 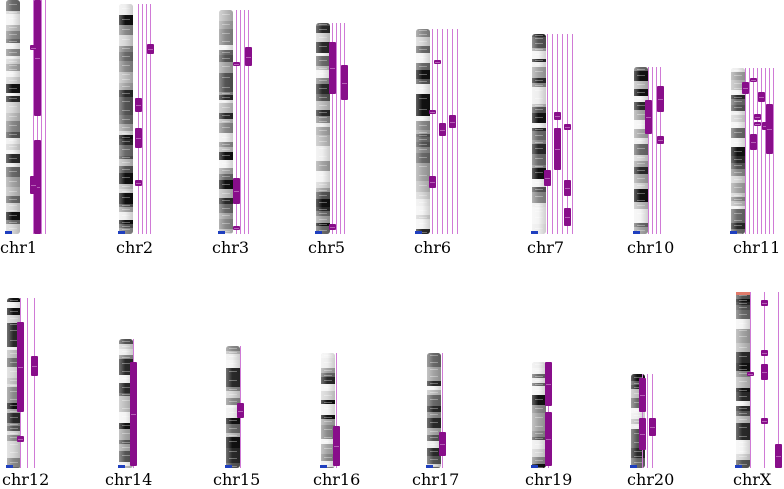 What do you see at coordinates (743, 293) in the screenshot?
I see `telomere-accent` at bounding box center [743, 293].